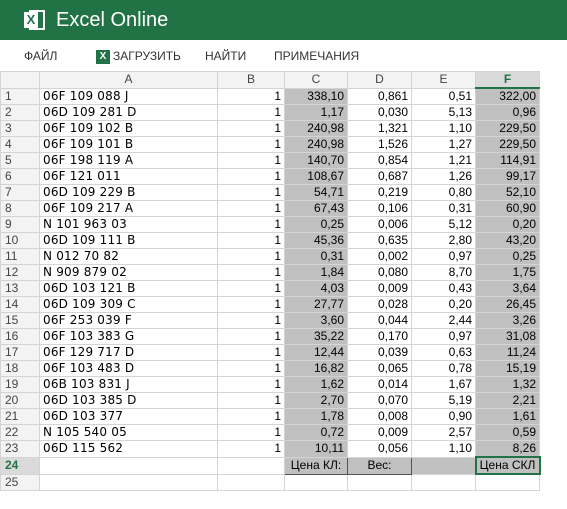  What do you see at coordinates (316, 320) in the screenshot?
I see `cell-c: 3,60` at bounding box center [316, 320].